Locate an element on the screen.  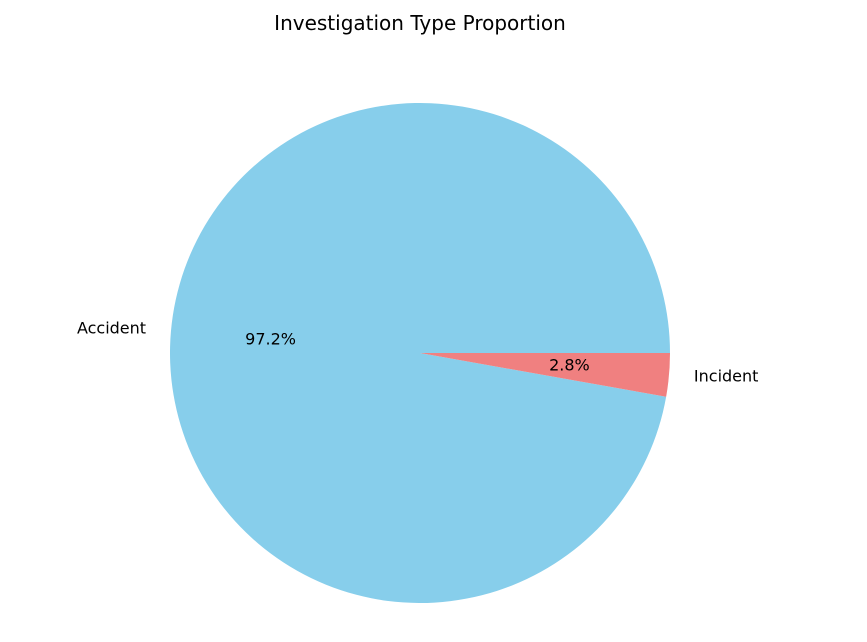
slice-label-accident: Accident is located at coordinates (111, 327).